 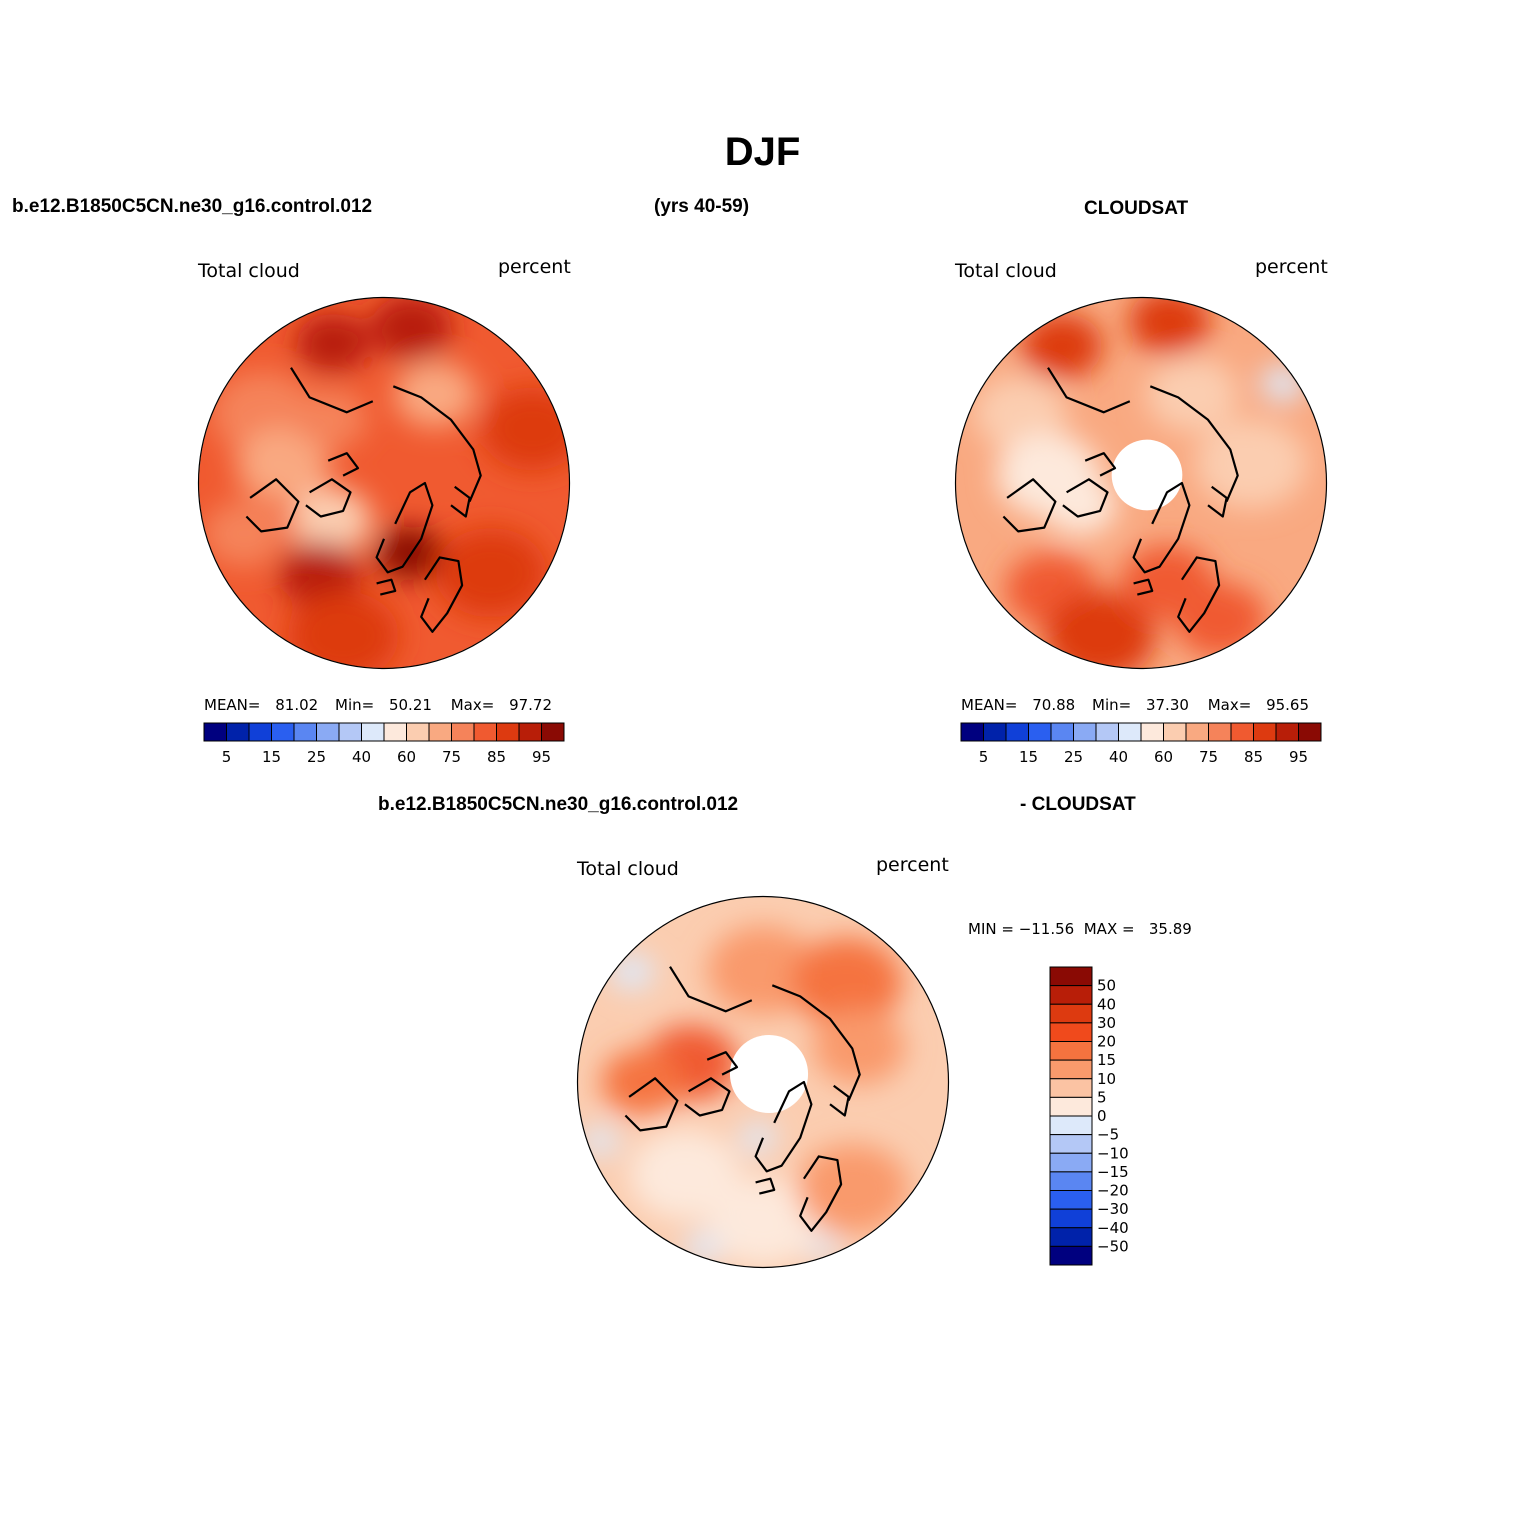 I want to click on years-label: (yrs 40-59), so click(x=702, y=206).